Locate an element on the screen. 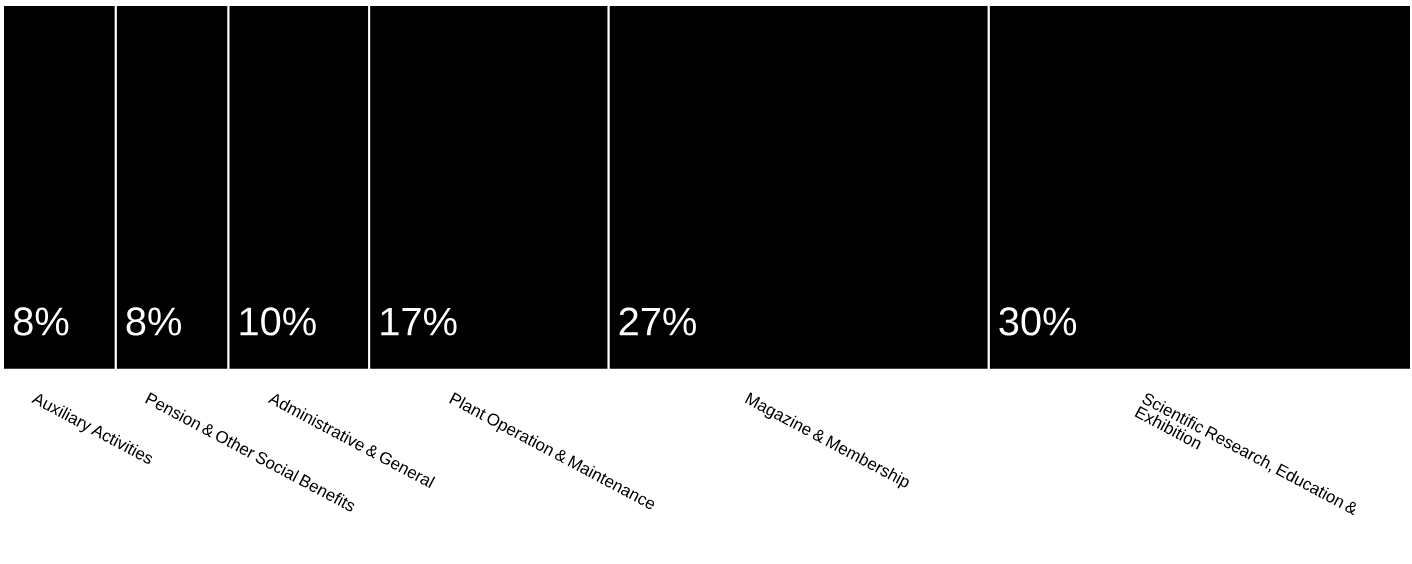  data-label: 10% is located at coordinates (278, 321).